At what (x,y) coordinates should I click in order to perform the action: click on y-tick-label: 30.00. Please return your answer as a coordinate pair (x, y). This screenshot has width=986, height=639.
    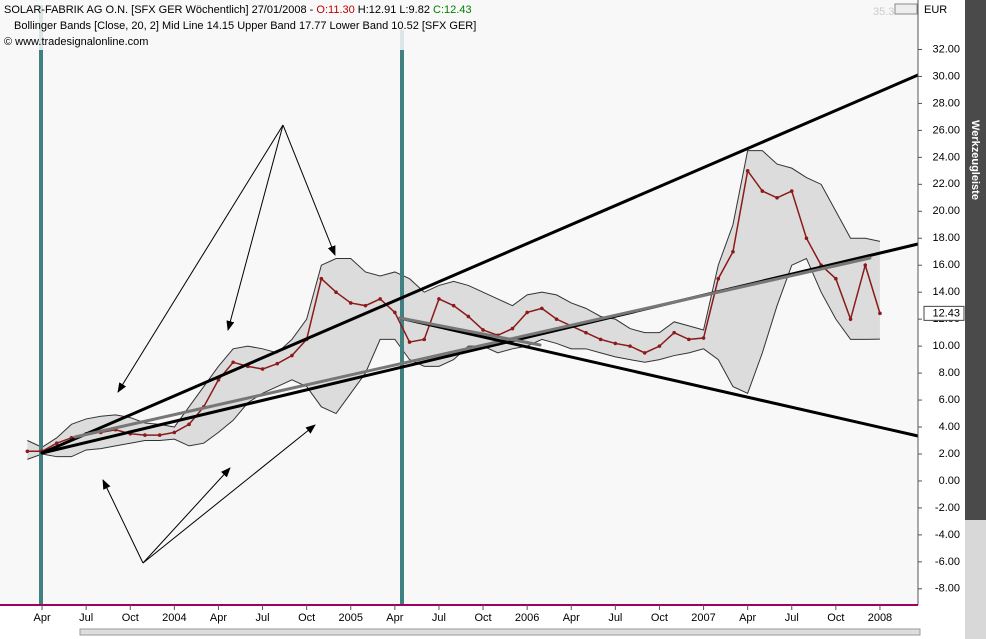
    Looking at the image, I should click on (946, 76).